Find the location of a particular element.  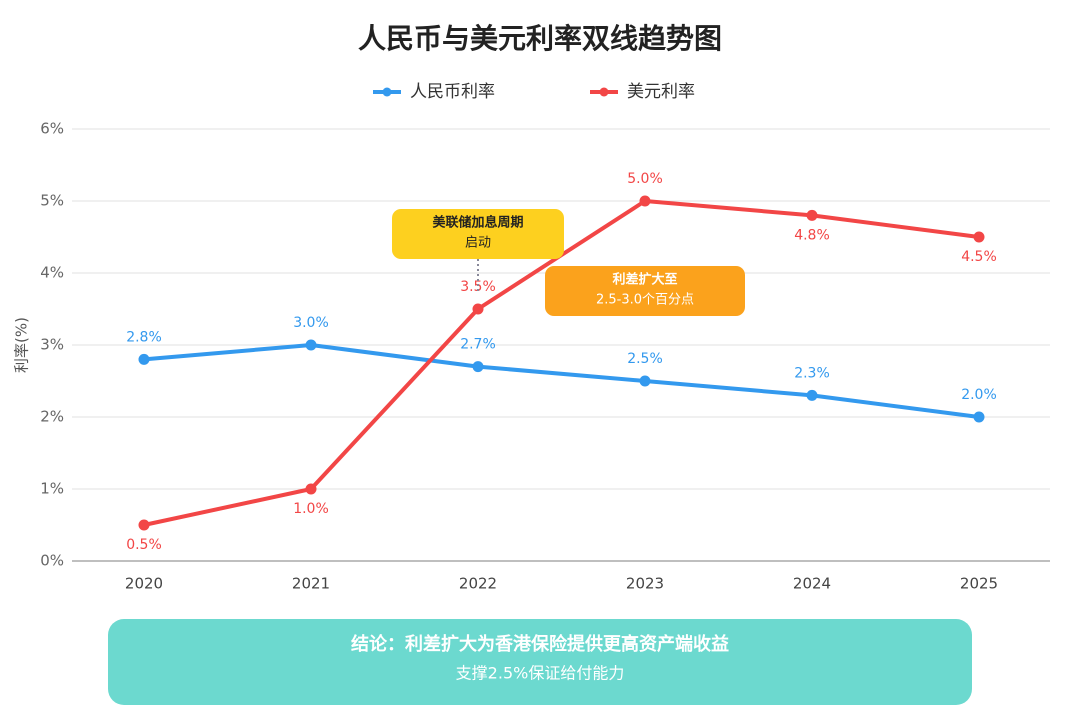

data-label: 3.0% is located at coordinates (311, 323).